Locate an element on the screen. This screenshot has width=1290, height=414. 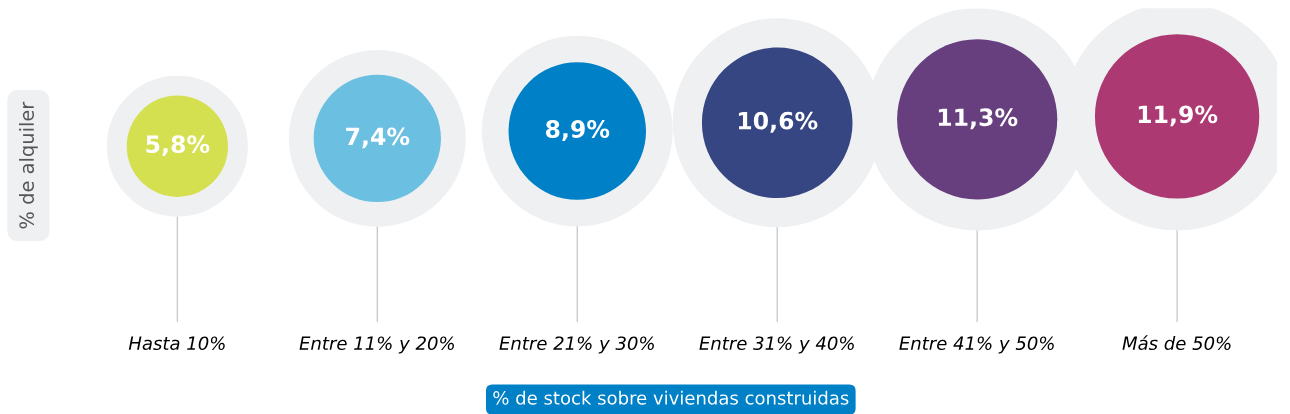
data-label: 8,9% is located at coordinates (577, 130).